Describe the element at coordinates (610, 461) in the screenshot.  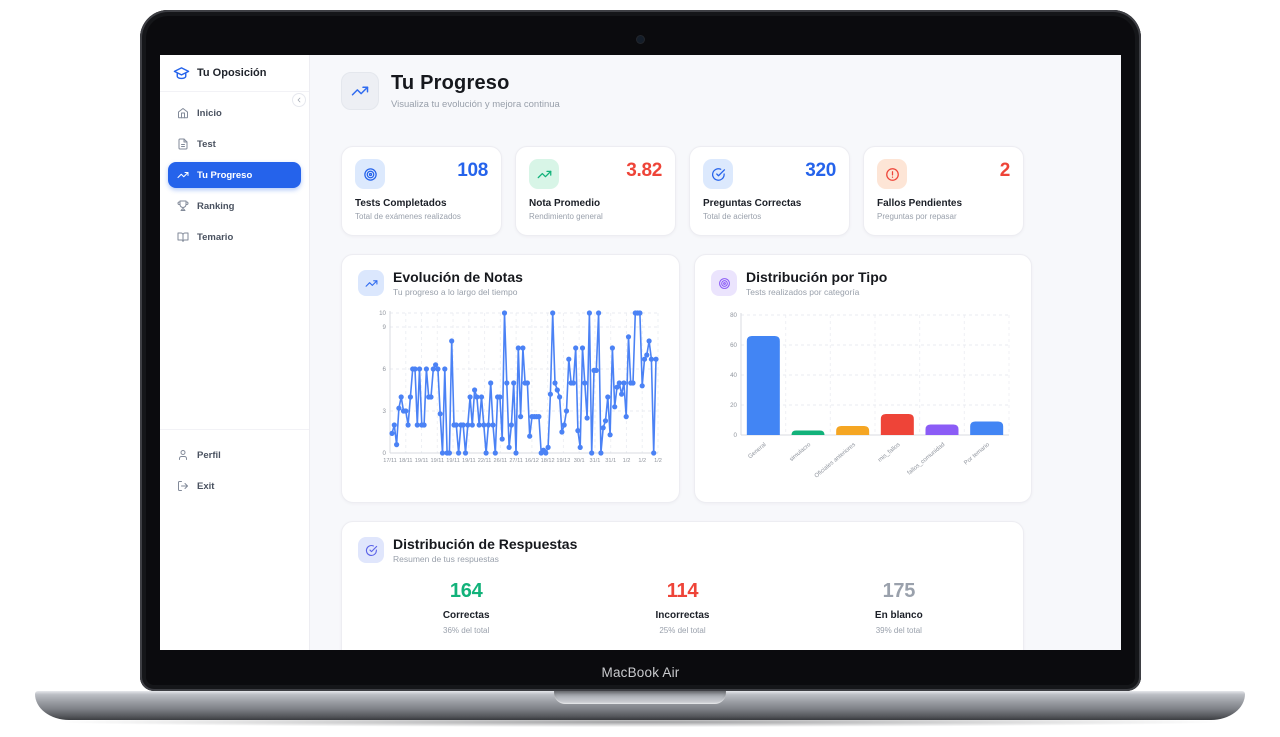
I see `svg-text: 31/1` at that location.